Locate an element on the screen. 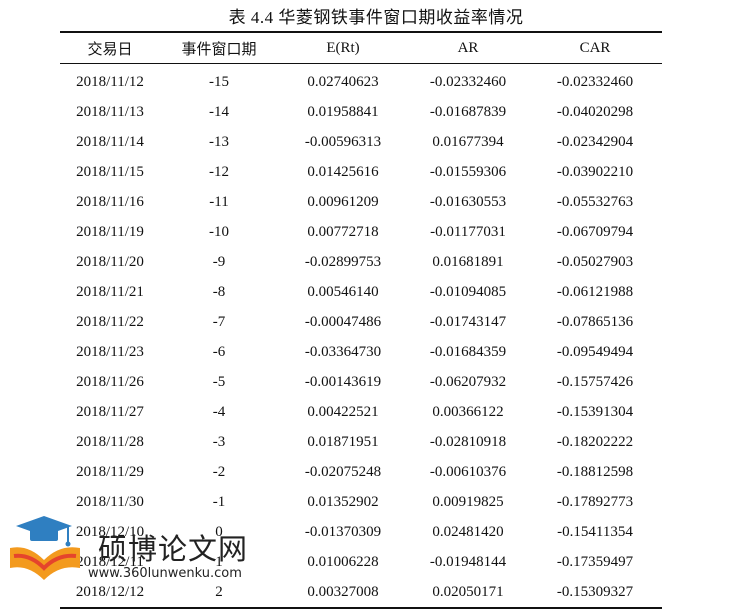 The width and height of the screenshot is (752, 612). cell-expected-return: -0.01370309 is located at coordinates (343, 531).